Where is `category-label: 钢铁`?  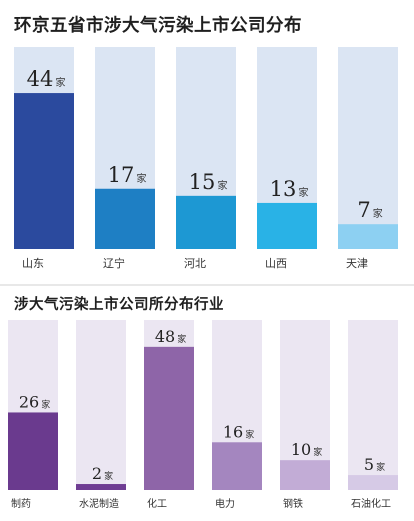 category-label: 钢铁 is located at coordinates (293, 503).